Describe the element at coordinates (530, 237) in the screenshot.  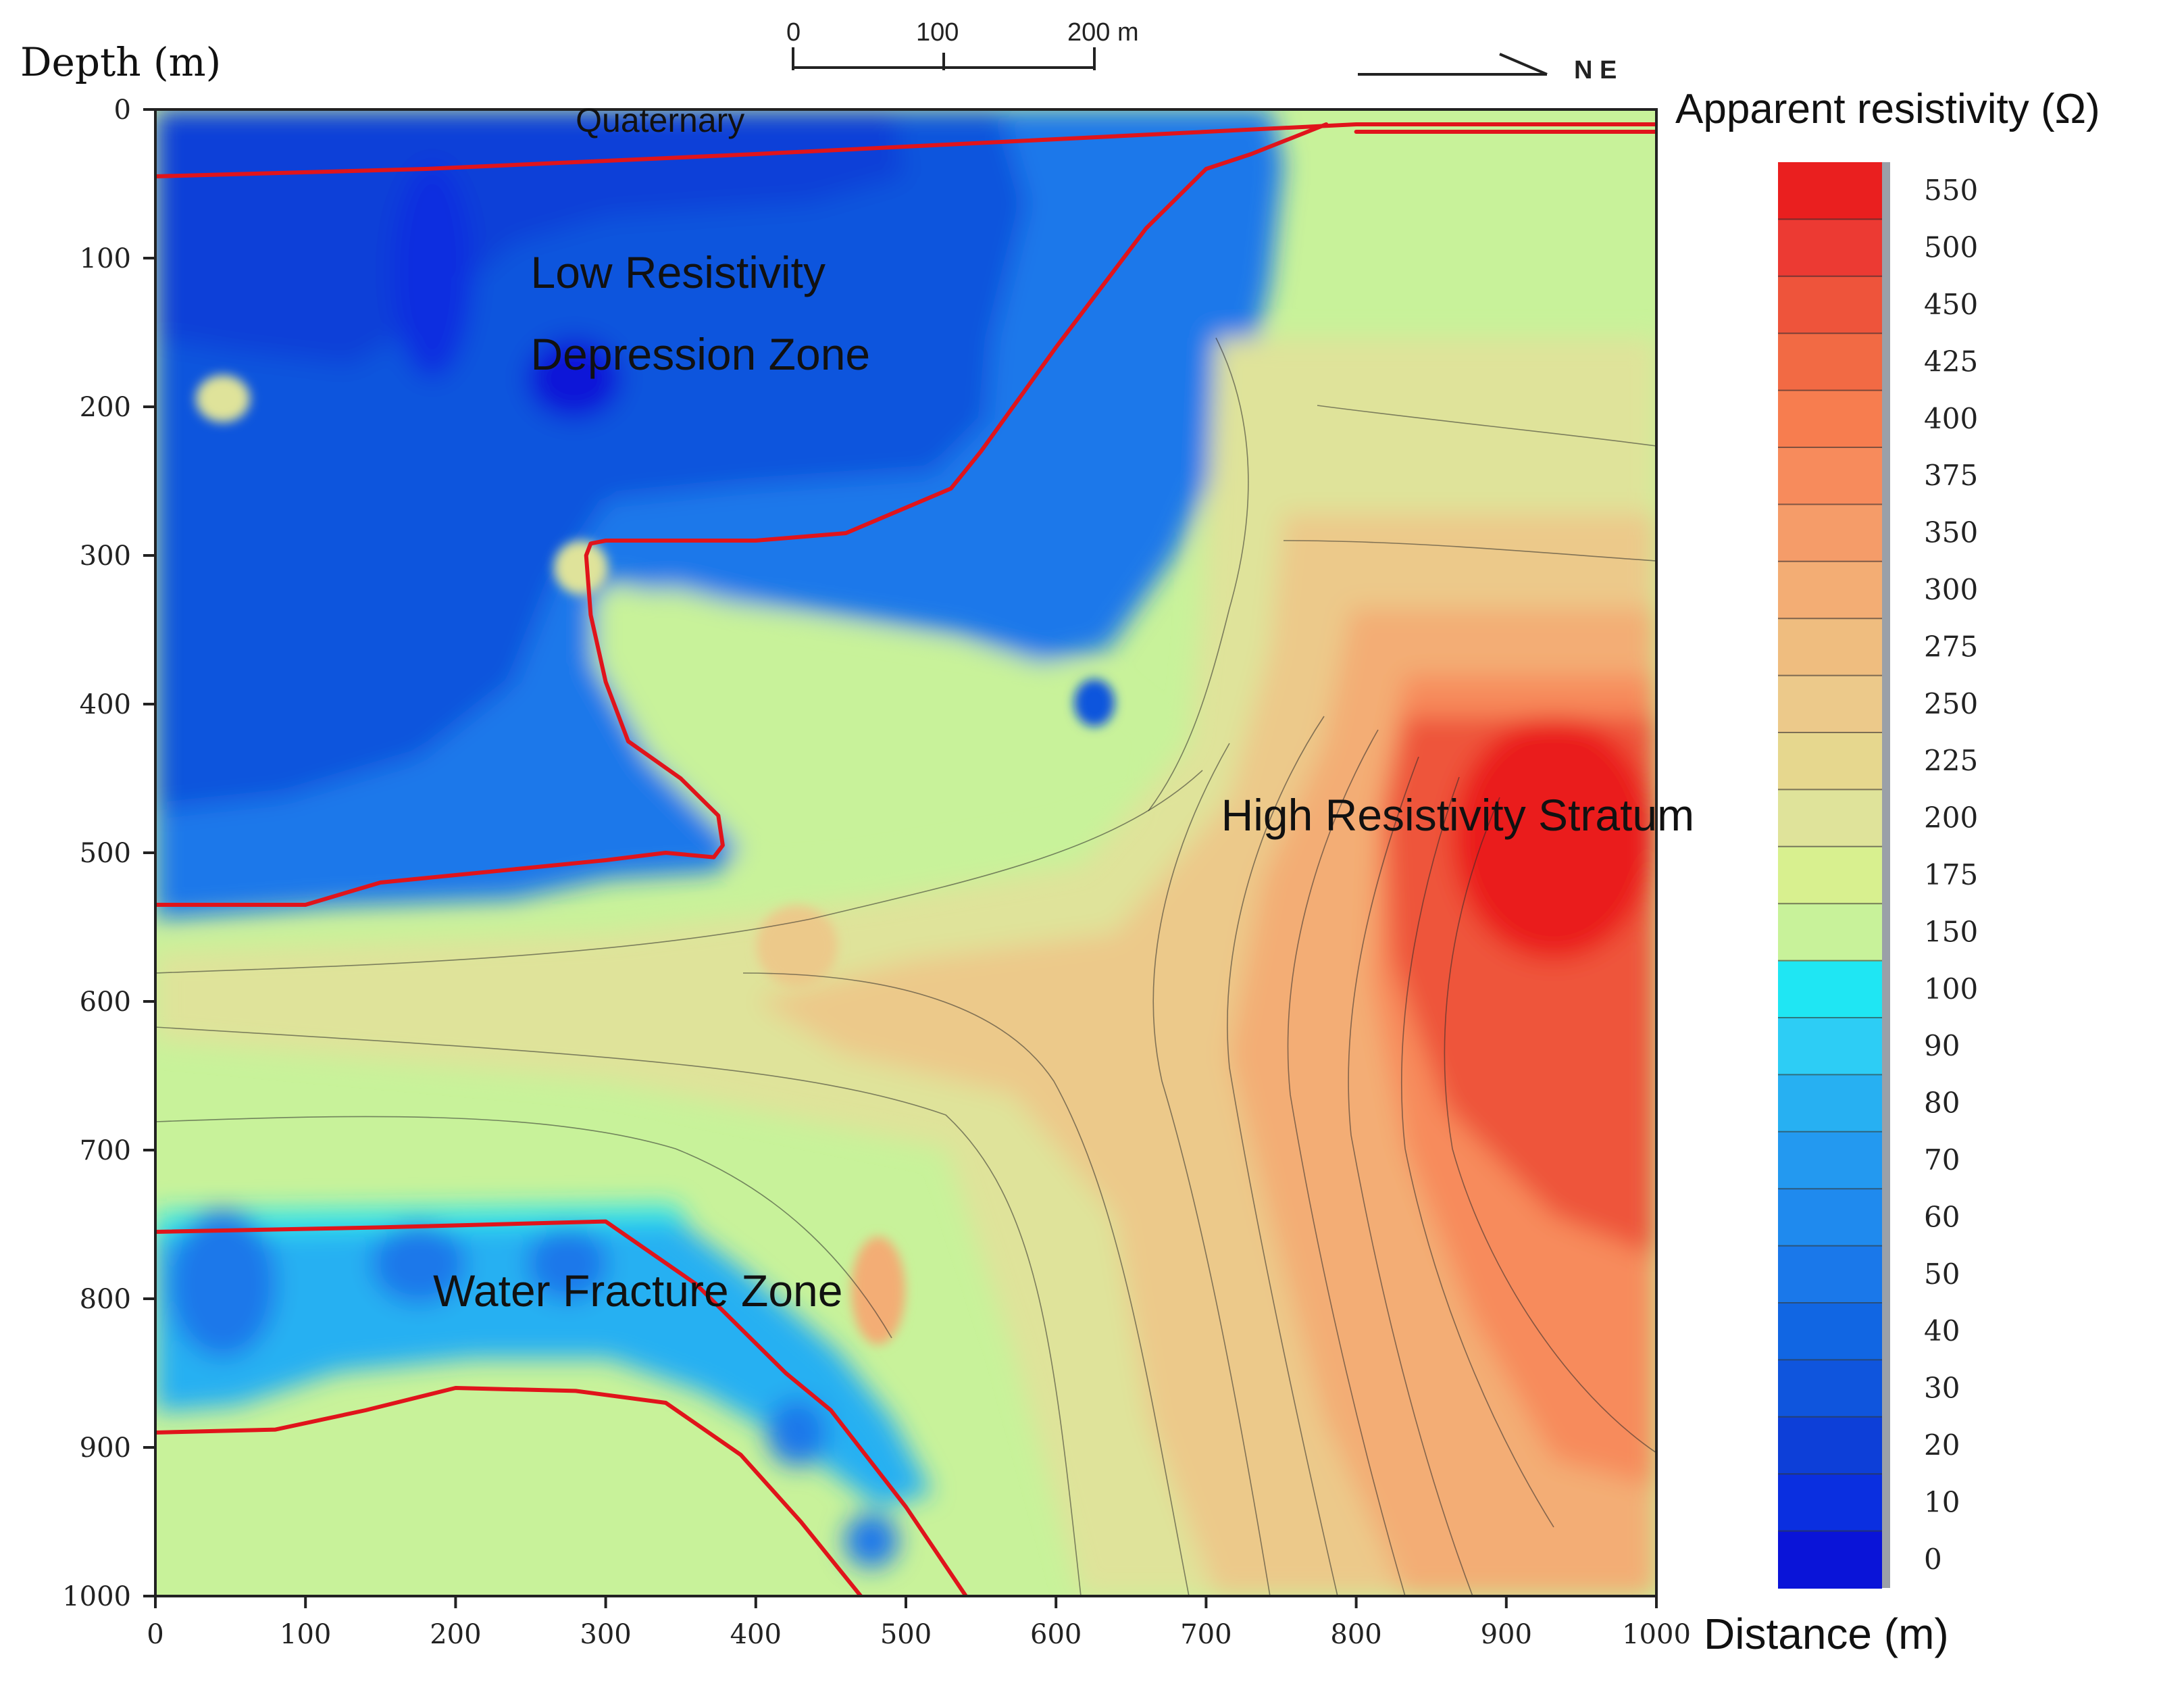
I see `low-resistivity-deep-core` at that location.